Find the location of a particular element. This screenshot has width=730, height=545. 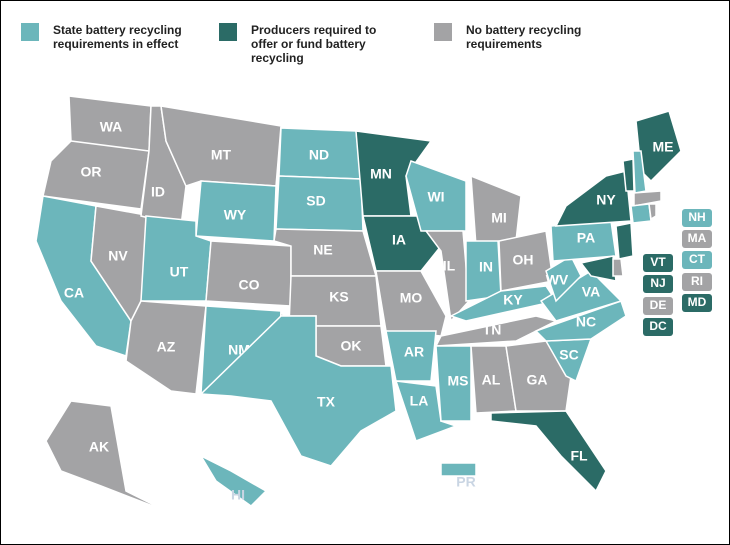

state-label: MA is located at coordinates (697, 238).